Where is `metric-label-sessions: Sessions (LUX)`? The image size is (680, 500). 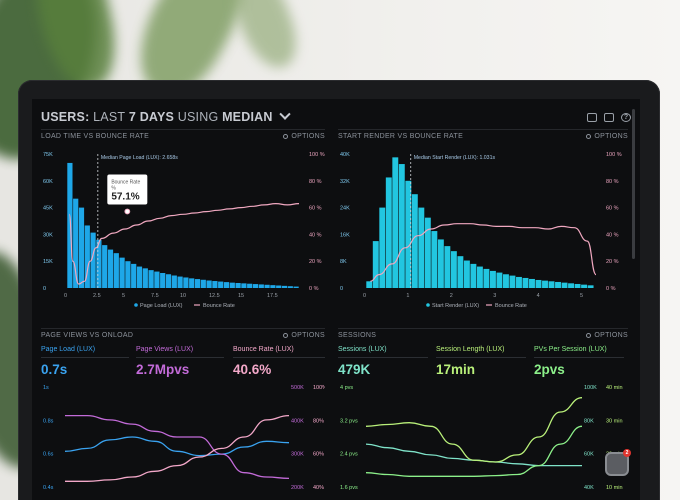 metric-label-sessions: Sessions (LUX) is located at coordinates (362, 349).